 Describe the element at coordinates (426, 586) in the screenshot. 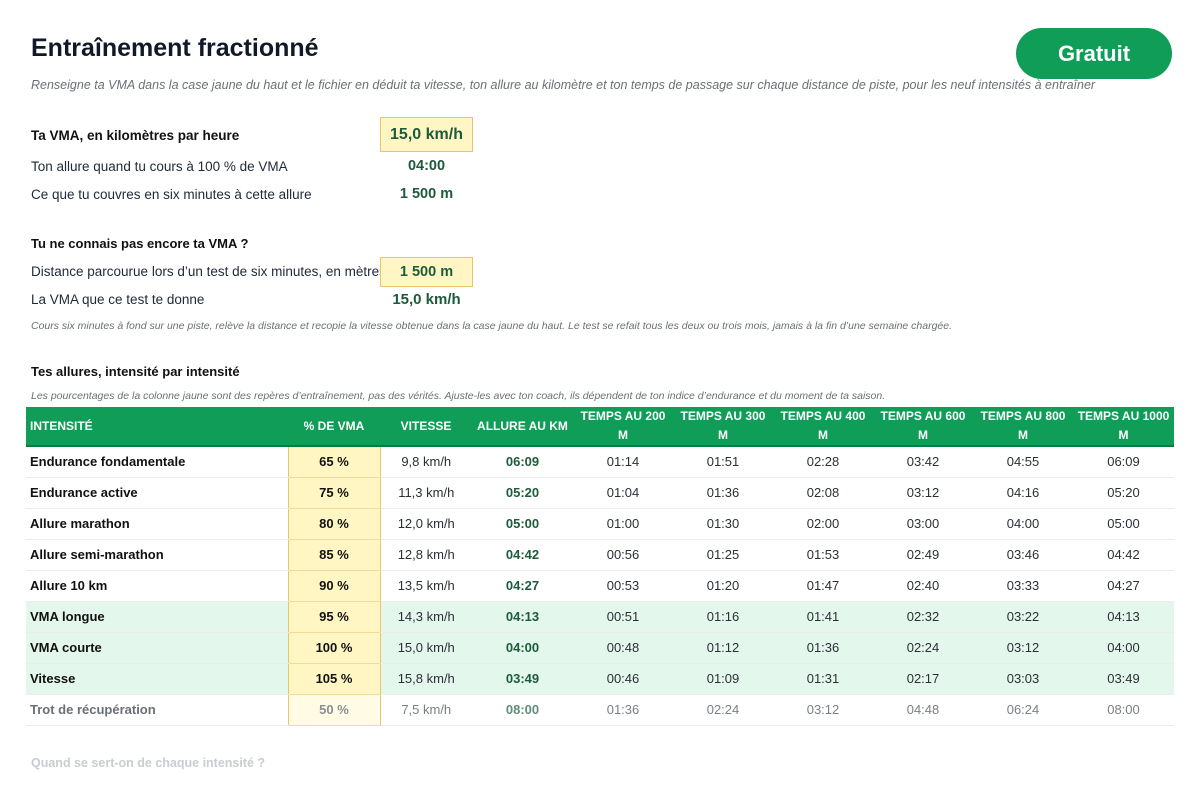

I see `speed-cell: 13,5 km/h` at that location.